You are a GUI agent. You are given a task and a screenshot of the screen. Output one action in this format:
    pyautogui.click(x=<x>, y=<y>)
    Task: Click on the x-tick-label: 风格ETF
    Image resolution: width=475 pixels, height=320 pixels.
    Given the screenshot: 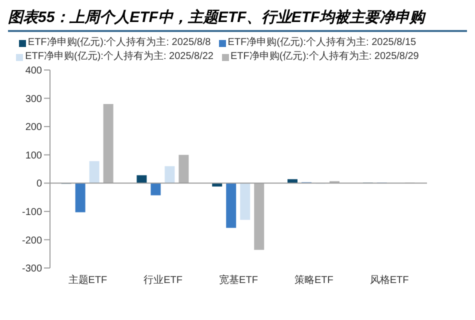 What is the action you would take?
    pyautogui.click(x=389, y=280)
    